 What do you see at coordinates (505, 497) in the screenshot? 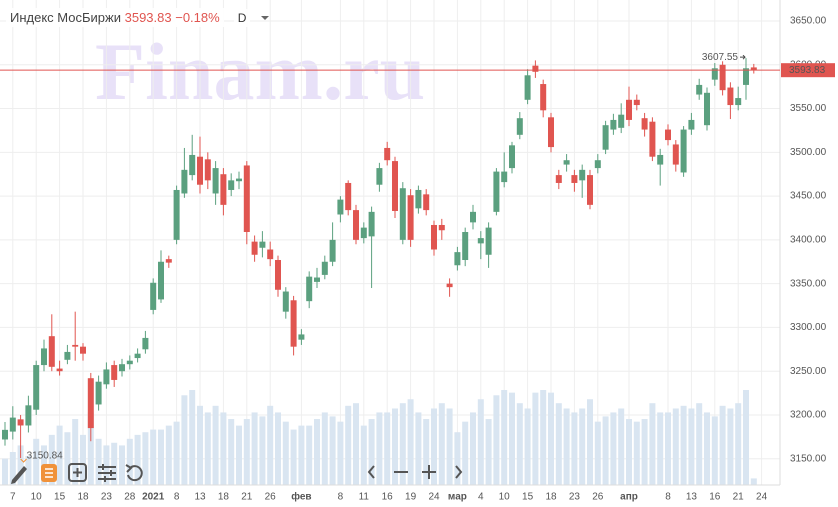
I see `x-tick-label: 10` at bounding box center [505, 497].